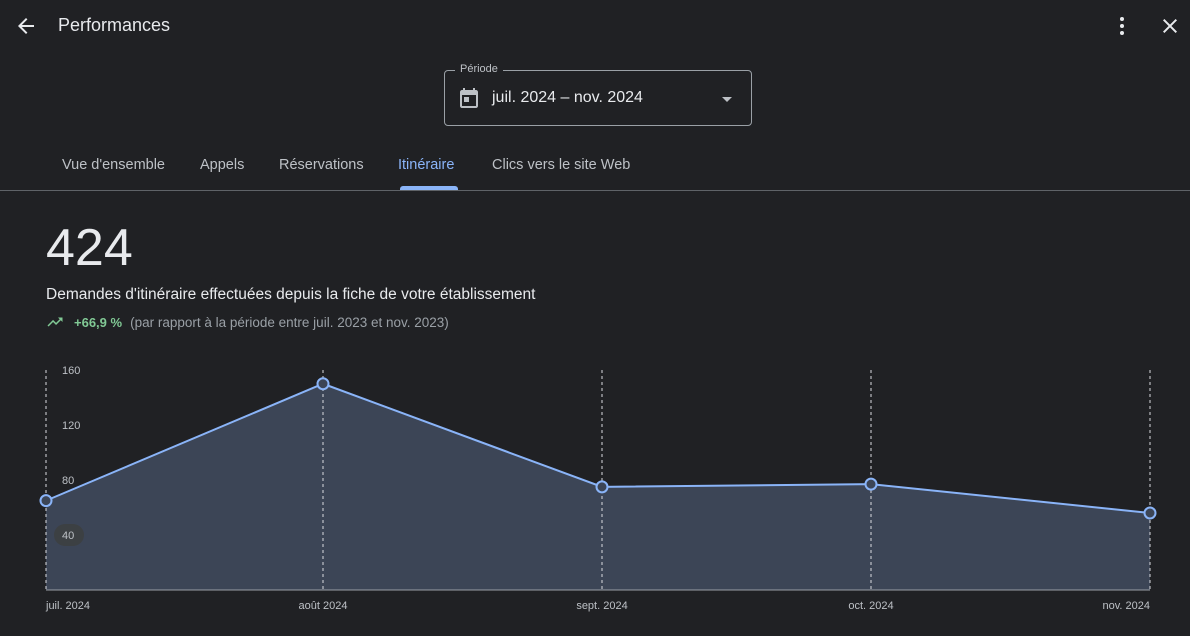 This screenshot has height=636, width=1190. I want to click on more-vert-icon, so click(1122, 26).